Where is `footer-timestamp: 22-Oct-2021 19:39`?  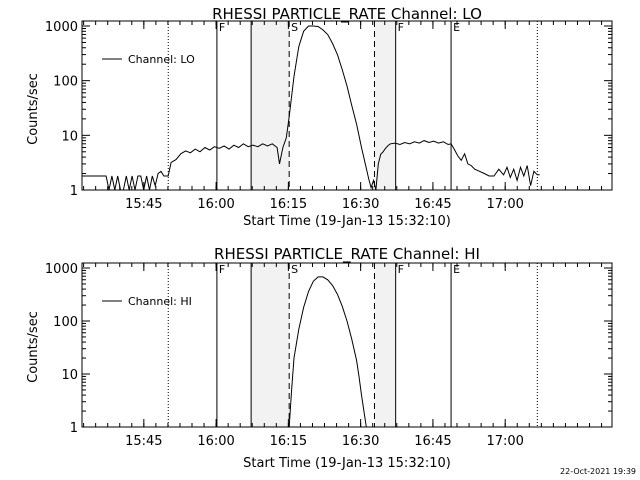
footer-timestamp: 22-Oct-2021 19:39 is located at coordinates (598, 471).